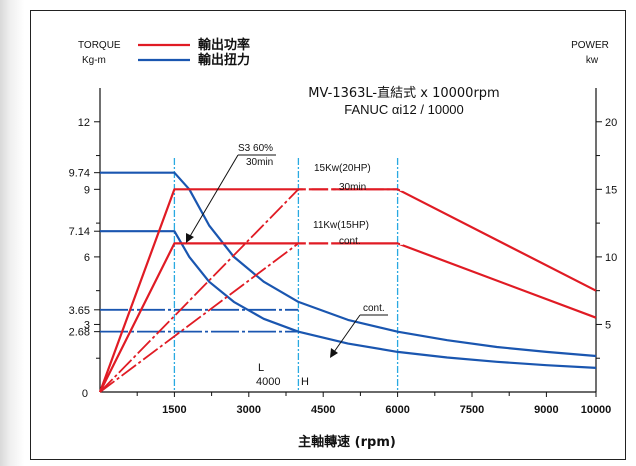 Image resolution: width=636 pixels, height=466 pixels. Describe the element at coordinates (249, 410) in the screenshot. I see `x-tick-label: 3000` at that location.